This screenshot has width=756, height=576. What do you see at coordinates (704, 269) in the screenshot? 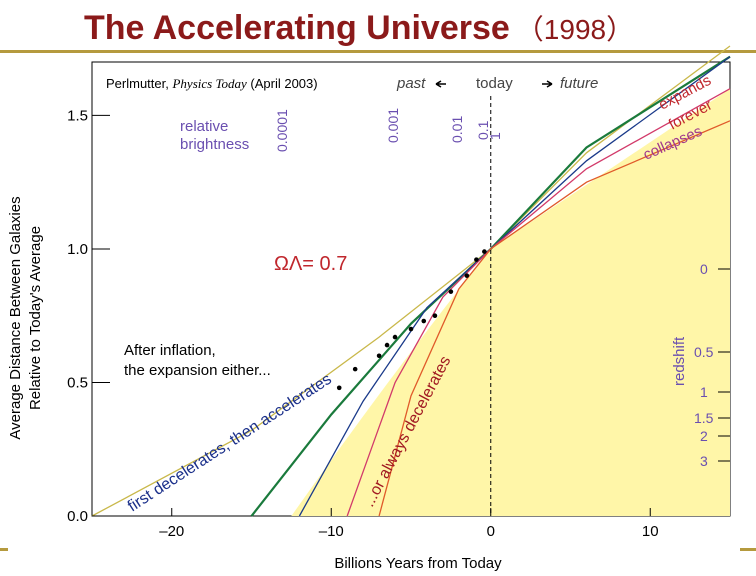
I see `redshift-tick-0: 0` at bounding box center [704, 269].